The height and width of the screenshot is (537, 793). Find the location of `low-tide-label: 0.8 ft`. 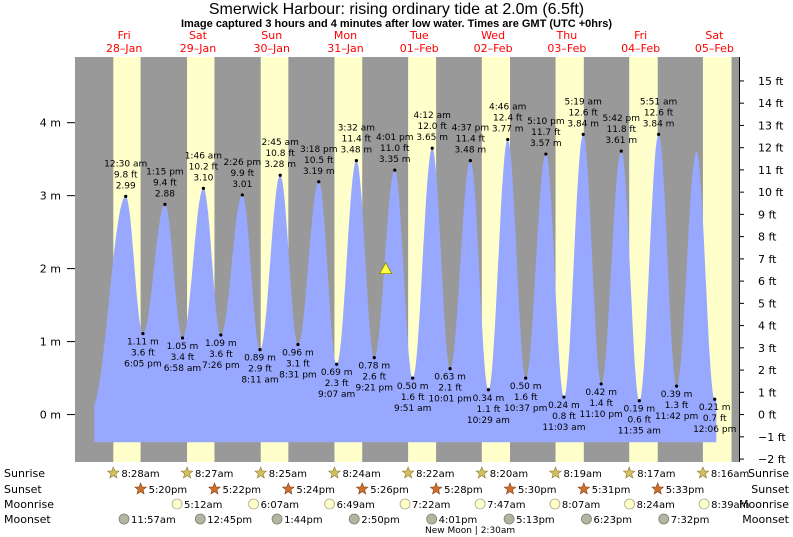

low-tide-label: 0.8 ft is located at coordinates (564, 417).